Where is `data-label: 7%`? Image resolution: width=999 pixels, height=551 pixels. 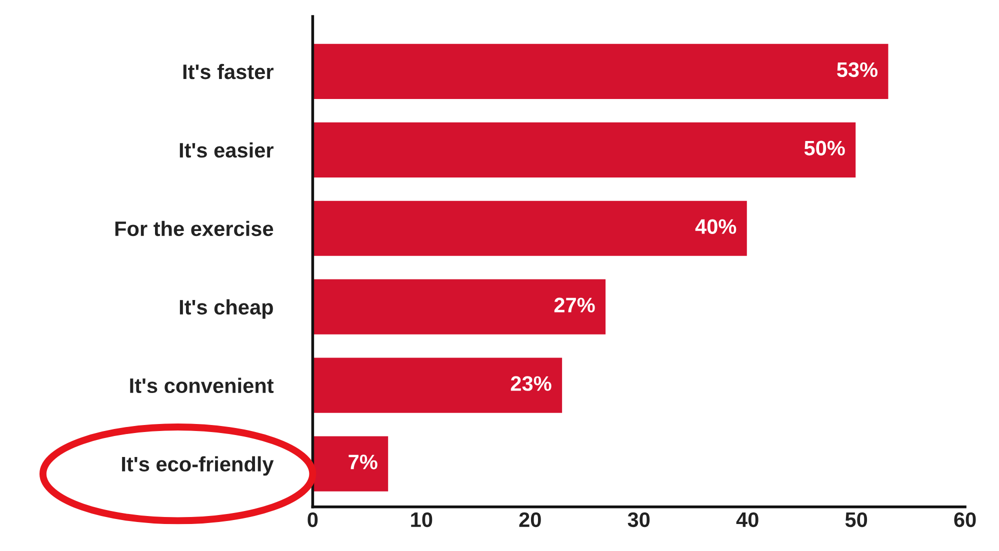 data-label: 7% is located at coordinates (363, 462).